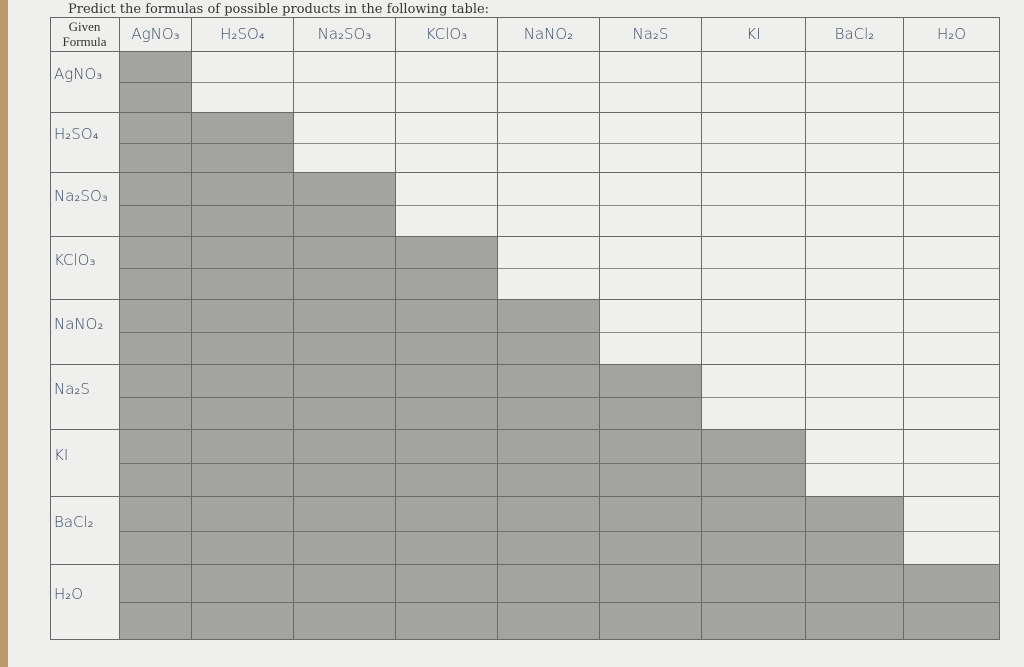  What do you see at coordinates (85, 531) in the screenshot?
I see `row-header: BaCl₂` at bounding box center [85, 531].